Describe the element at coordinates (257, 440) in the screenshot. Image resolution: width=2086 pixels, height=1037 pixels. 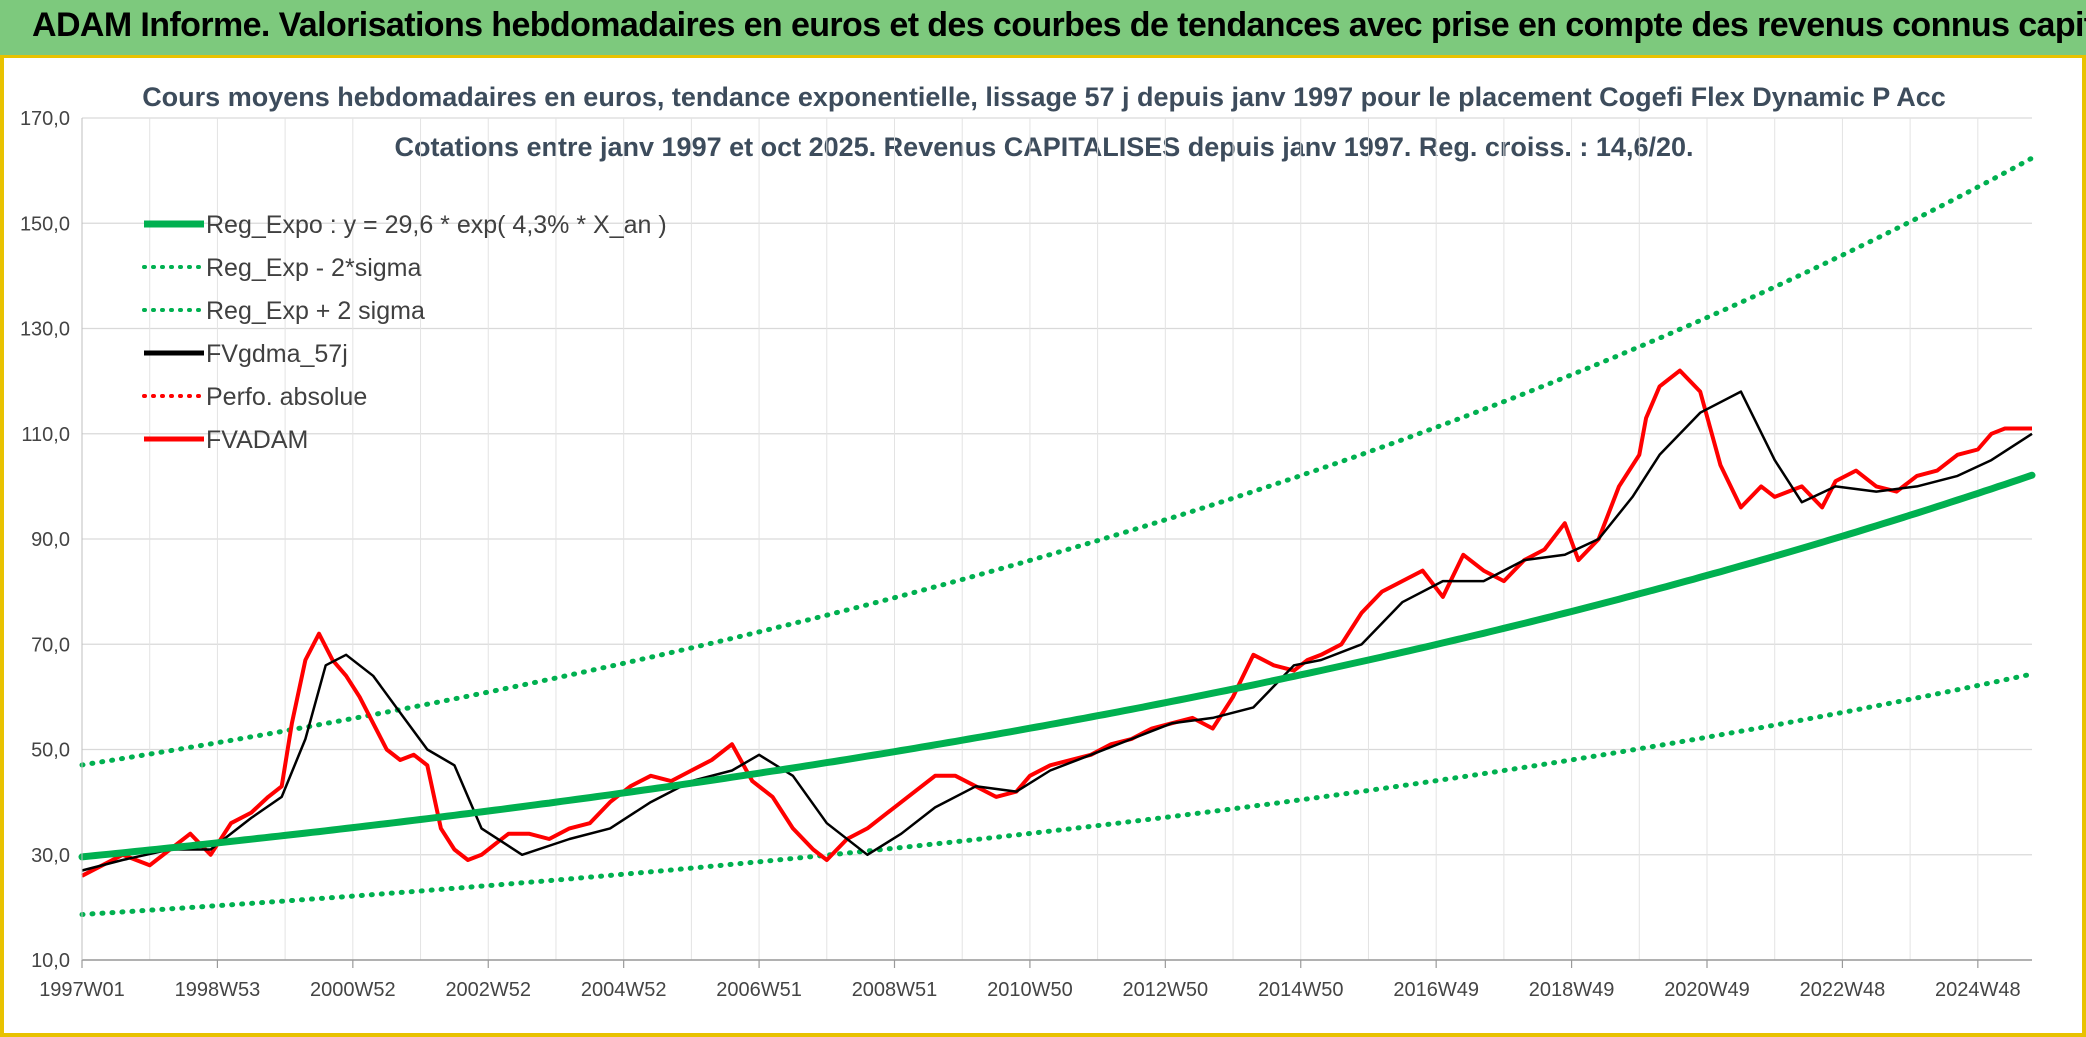
I see `legend-label: FVADAM` at that location.